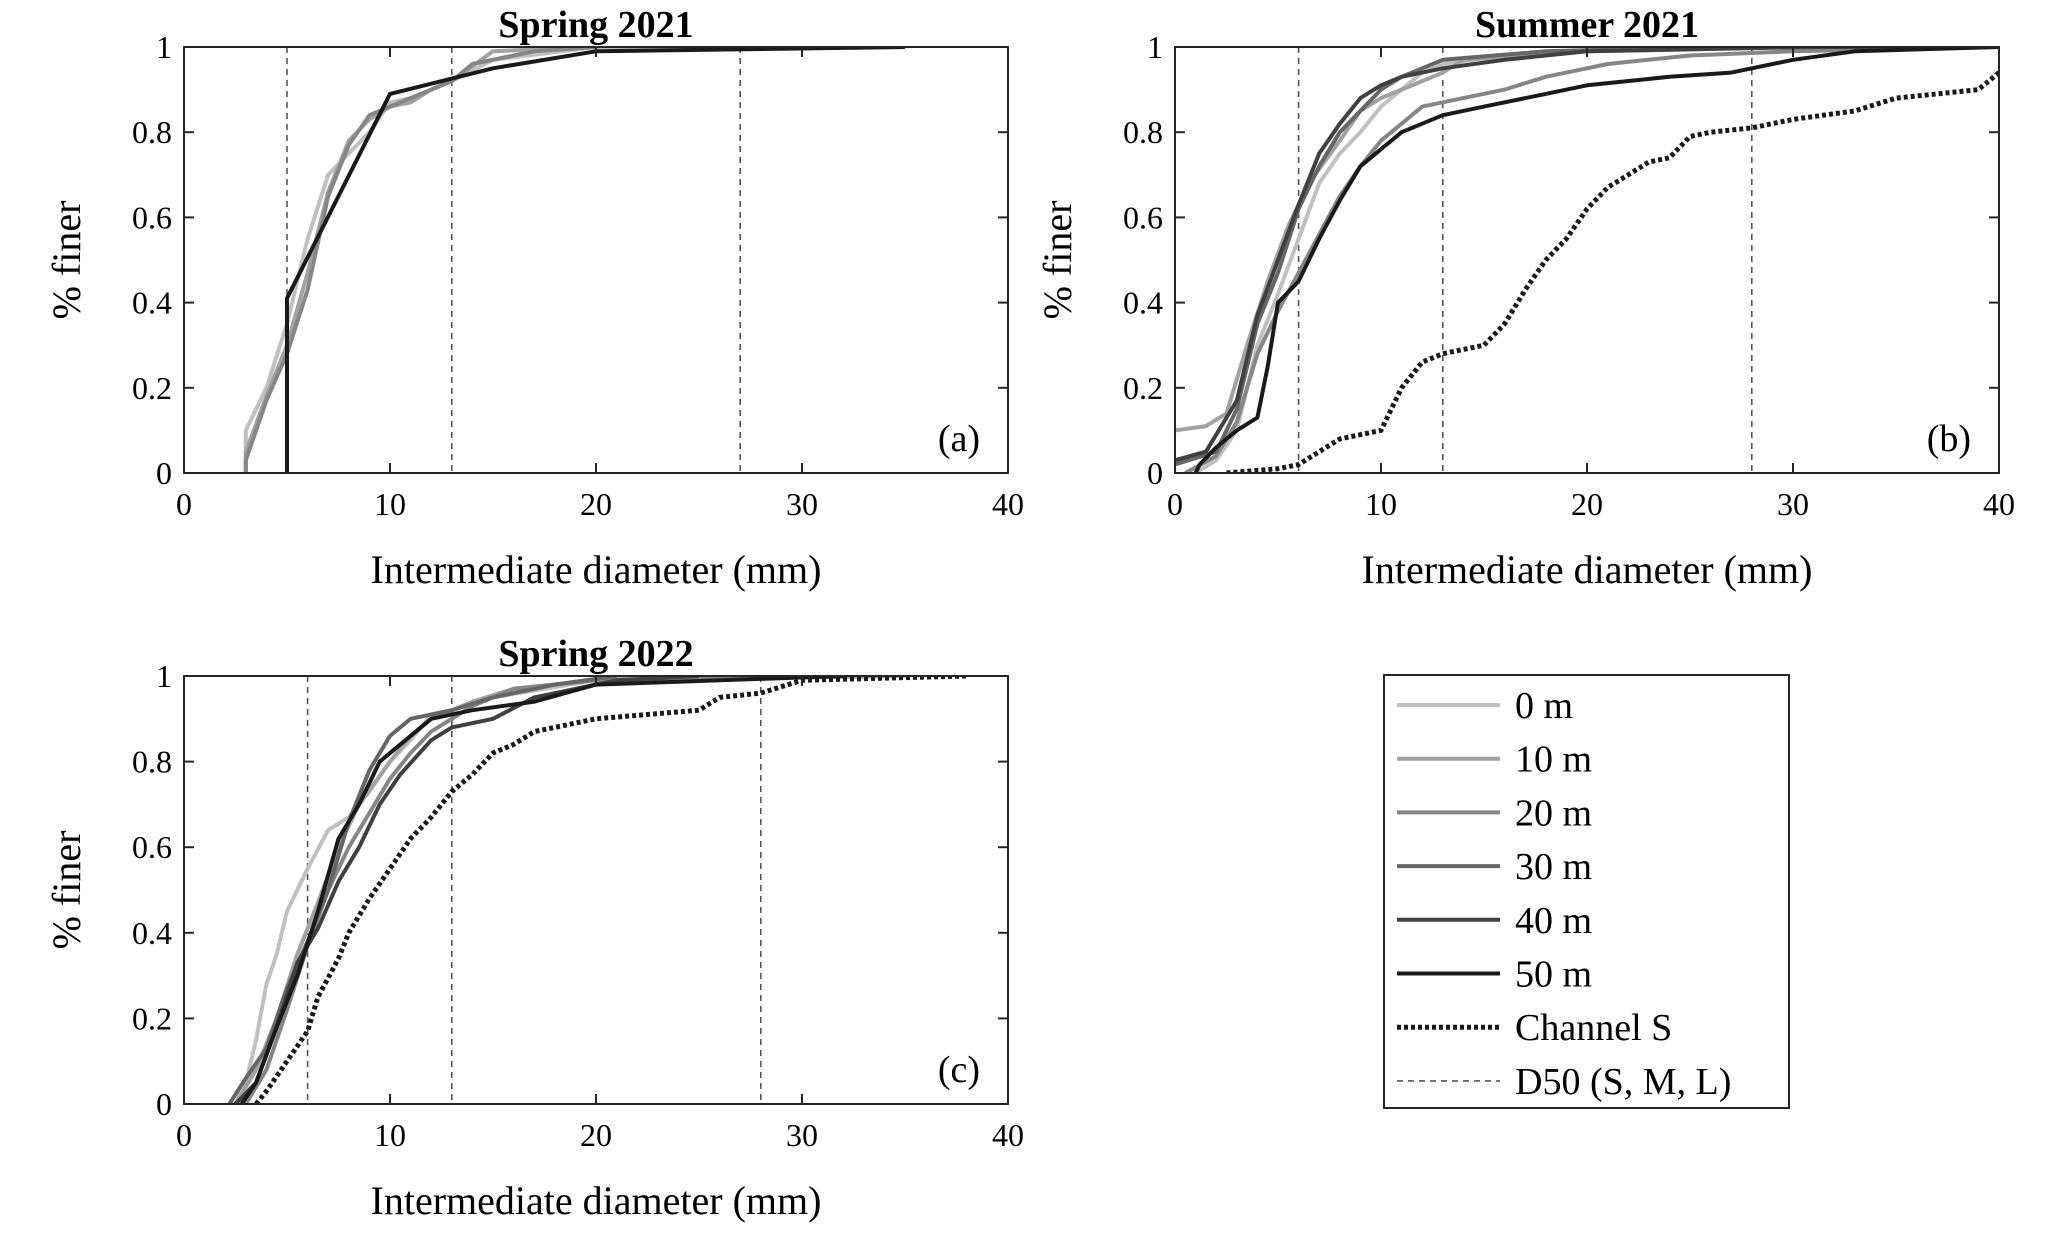 The width and height of the screenshot is (2066, 1237). I want to click on legend-label: 40 m, so click(1553, 921).